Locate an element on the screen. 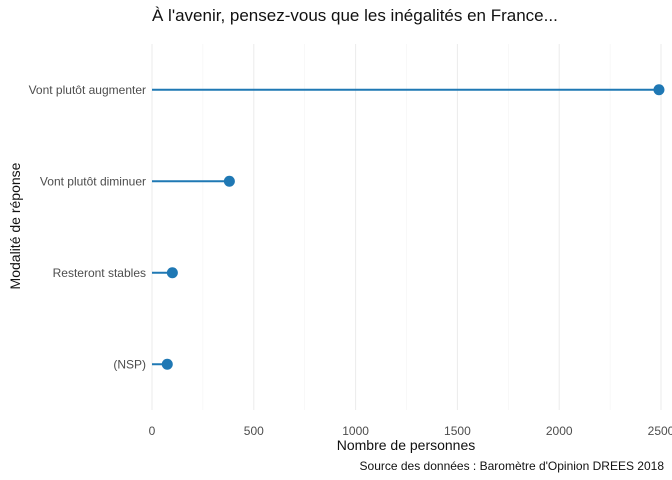 This screenshot has width=672, height=480. y-tick-label: Vont plutôt diminuer is located at coordinates (93, 181).